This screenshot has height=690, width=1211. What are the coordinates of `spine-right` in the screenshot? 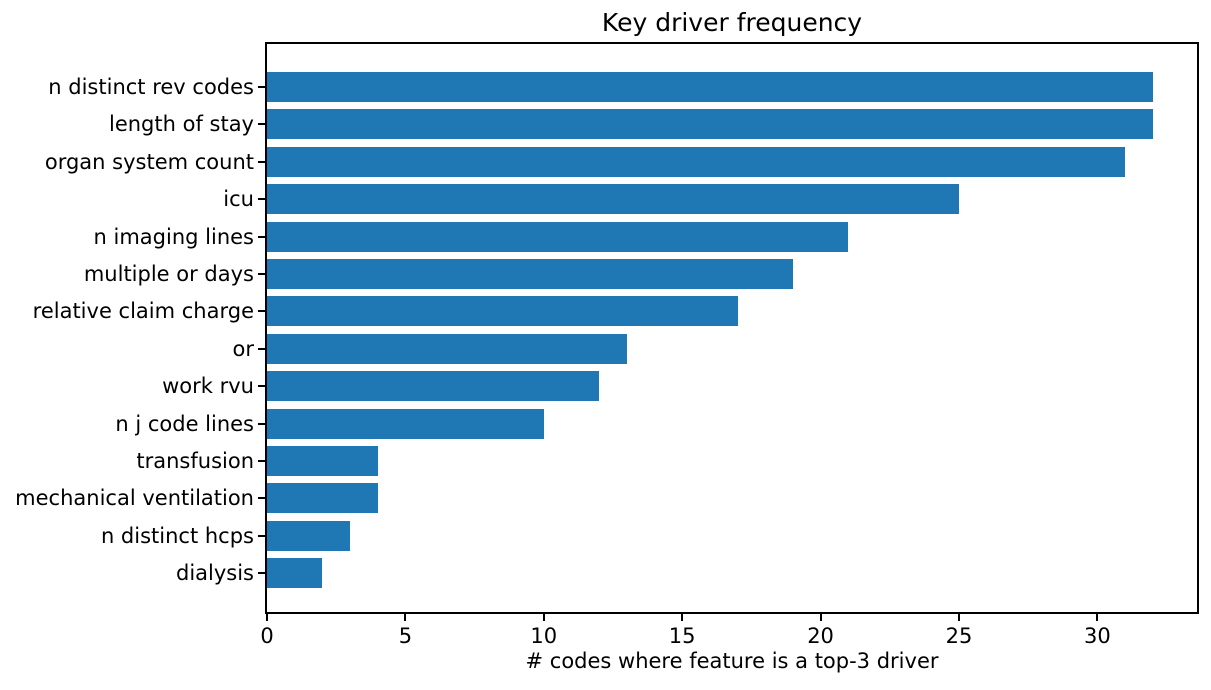 It's located at (1198, 328).